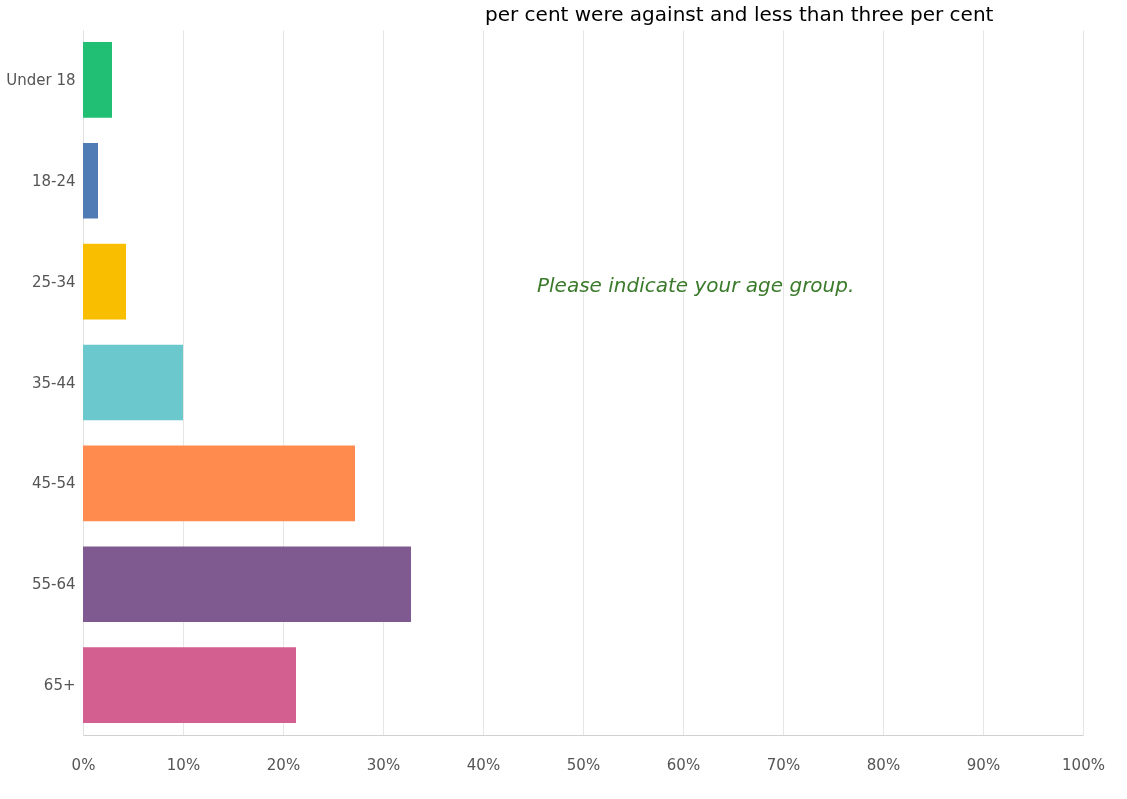 The height and width of the screenshot is (799, 1127). Describe the element at coordinates (53, 281) in the screenshot. I see `y-tick-label: 25-34` at that location.